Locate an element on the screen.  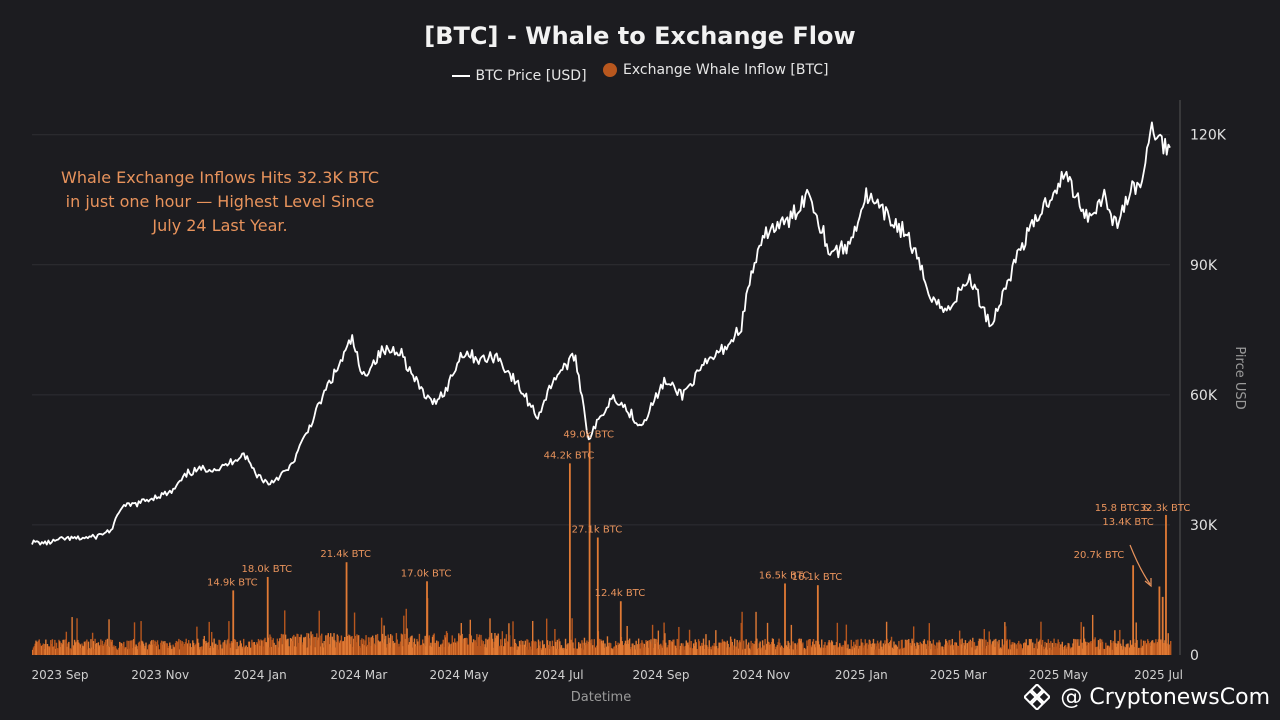
legend-item-price: BTC Price [USD] is located at coordinates (519, 76).